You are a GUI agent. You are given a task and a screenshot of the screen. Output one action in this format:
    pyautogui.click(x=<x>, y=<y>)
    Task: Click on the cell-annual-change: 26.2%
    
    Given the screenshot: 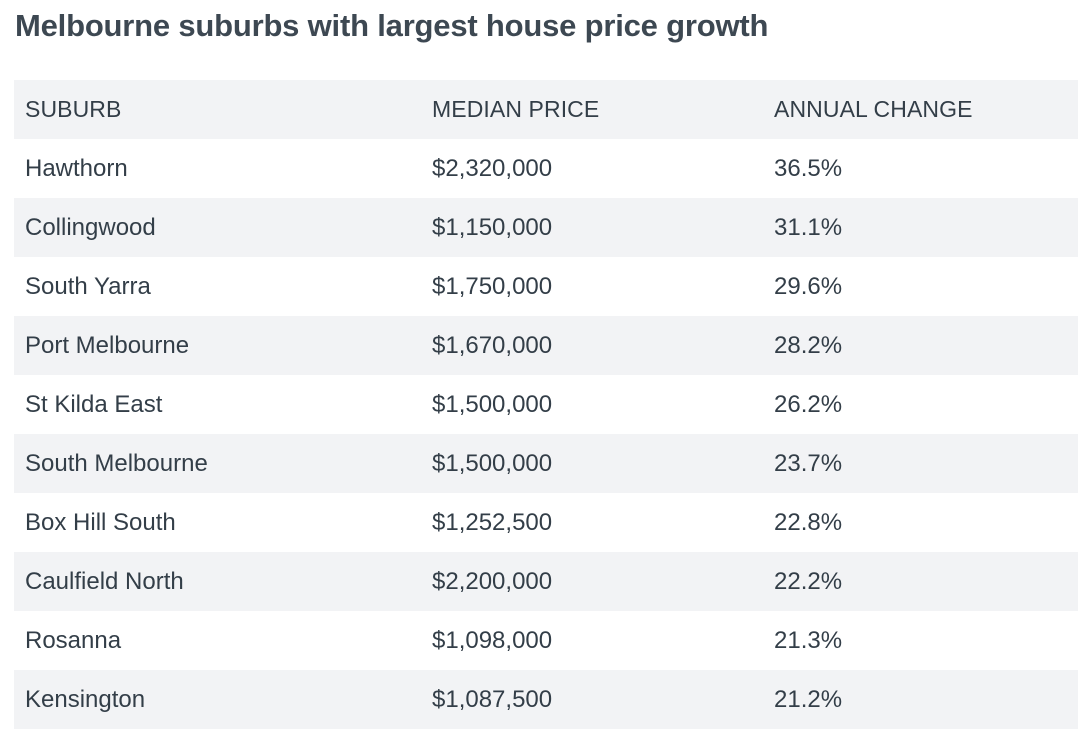 What is the action you would take?
    pyautogui.click(x=808, y=404)
    